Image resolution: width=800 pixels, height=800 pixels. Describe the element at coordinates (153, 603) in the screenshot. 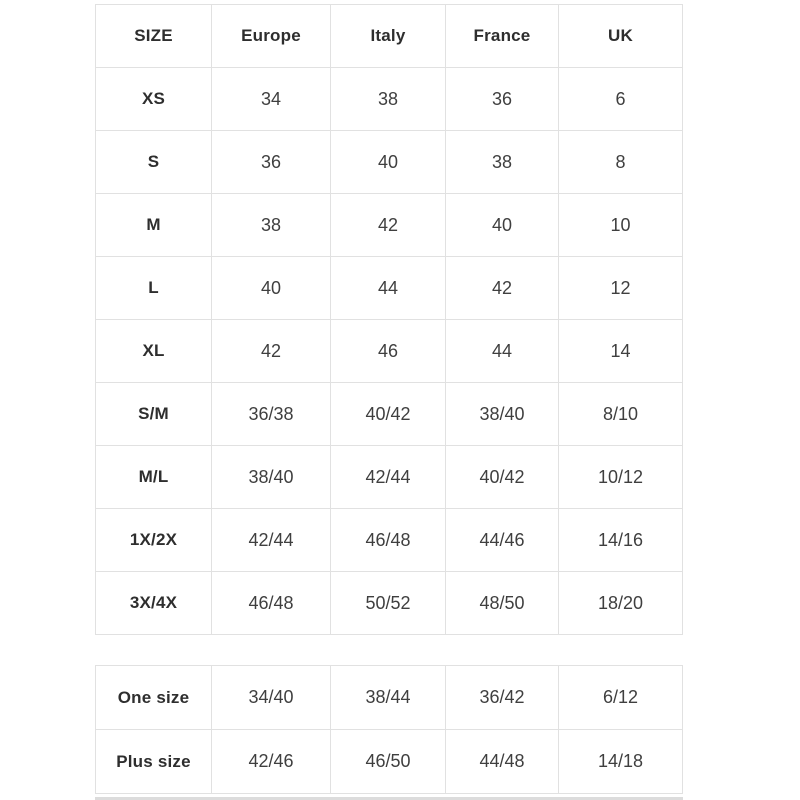

I see `size-label-cell: 3X/4X` at that location.